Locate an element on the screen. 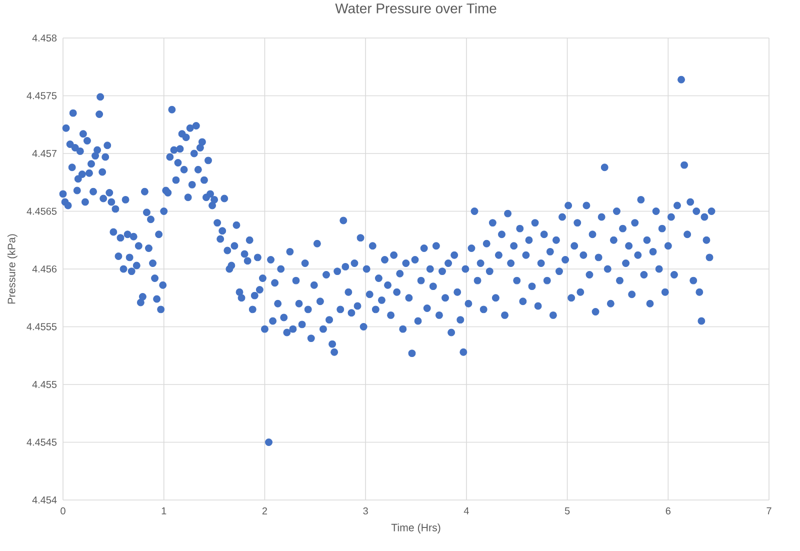 The width and height of the screenshot is (800, 551). chart-title: Water Pressure over Time is located at coordinates (415, 8).